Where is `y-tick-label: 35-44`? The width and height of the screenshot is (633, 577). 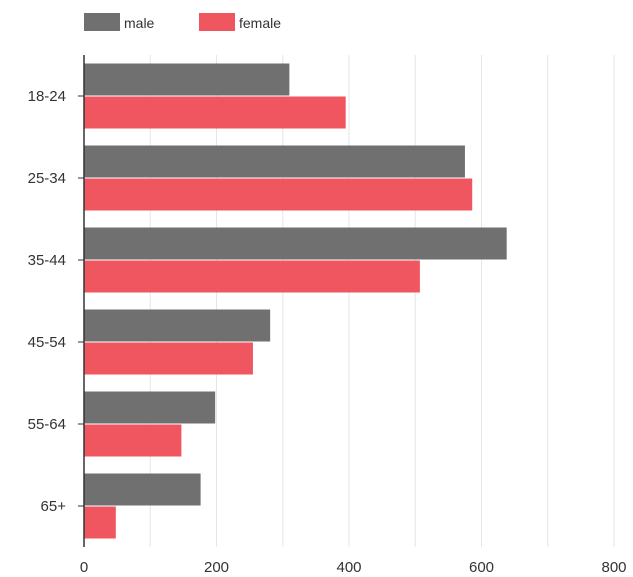
y-tick-label: 35-44 is located at coordinates (47, 260).